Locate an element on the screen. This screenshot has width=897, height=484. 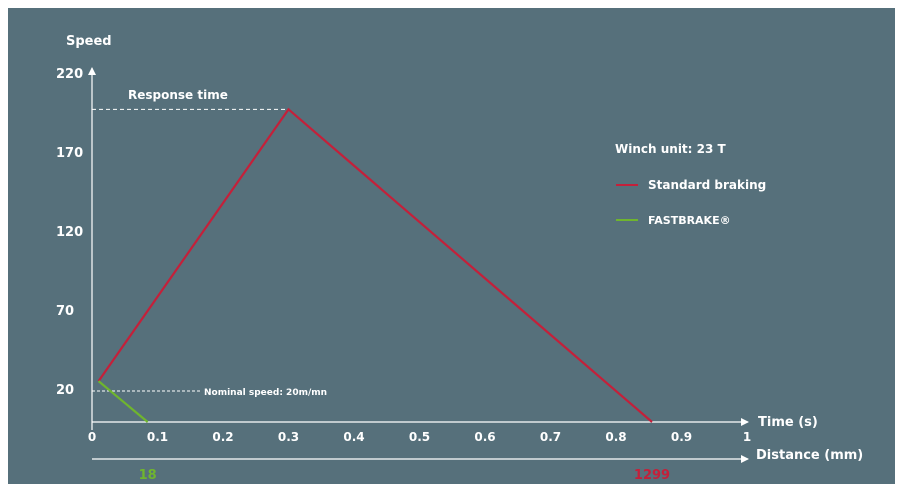
x-tick-label: 0.2 is located at coordinates (222, 437).